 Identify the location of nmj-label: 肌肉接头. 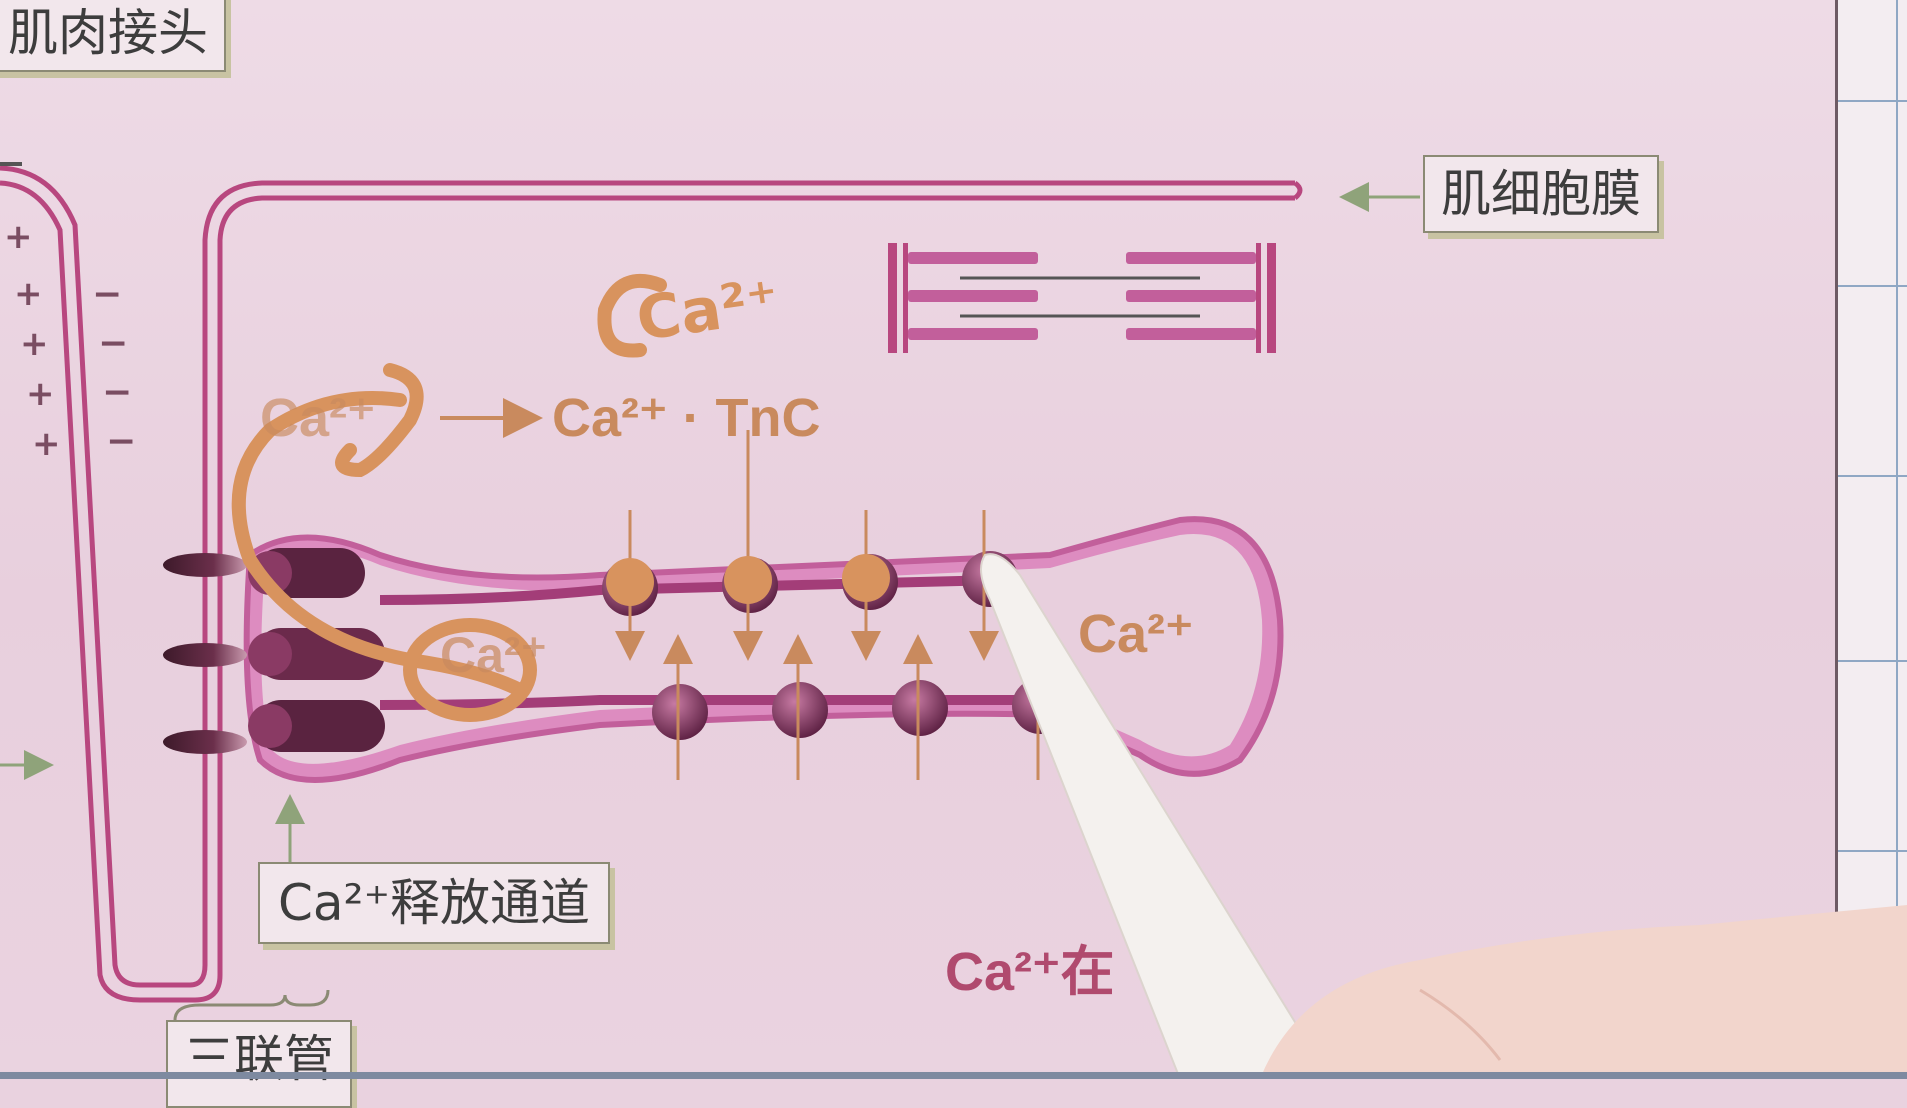
(113, 36).